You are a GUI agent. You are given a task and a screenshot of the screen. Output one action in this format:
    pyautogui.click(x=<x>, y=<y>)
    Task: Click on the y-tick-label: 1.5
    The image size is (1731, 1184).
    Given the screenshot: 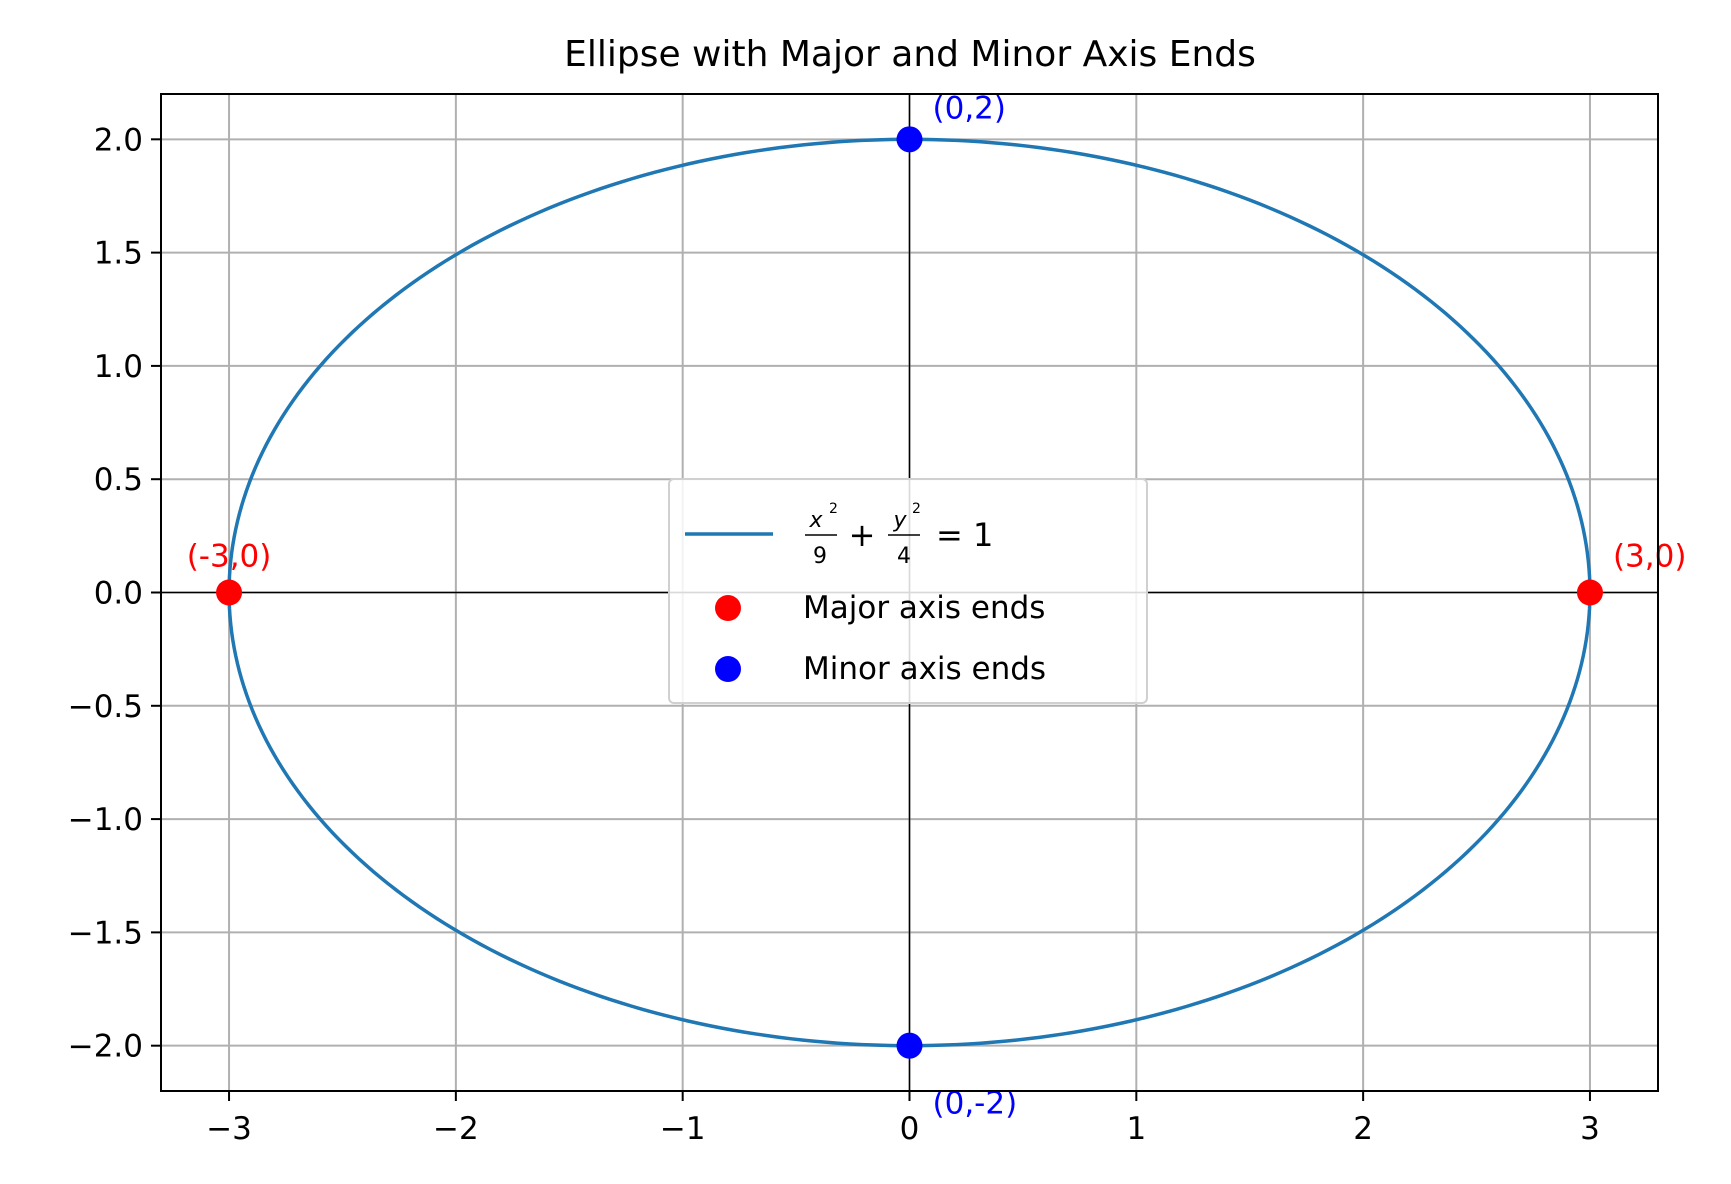 What is the action you would take?
    pyautogui.click(x=118, y=254)
    